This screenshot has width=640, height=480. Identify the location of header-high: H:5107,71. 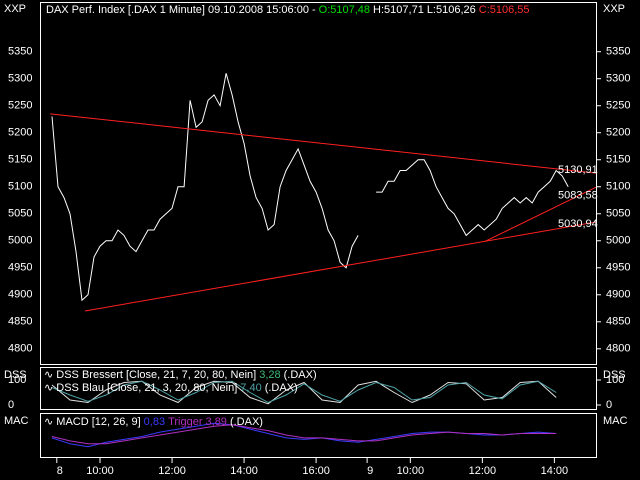
(398, 10).